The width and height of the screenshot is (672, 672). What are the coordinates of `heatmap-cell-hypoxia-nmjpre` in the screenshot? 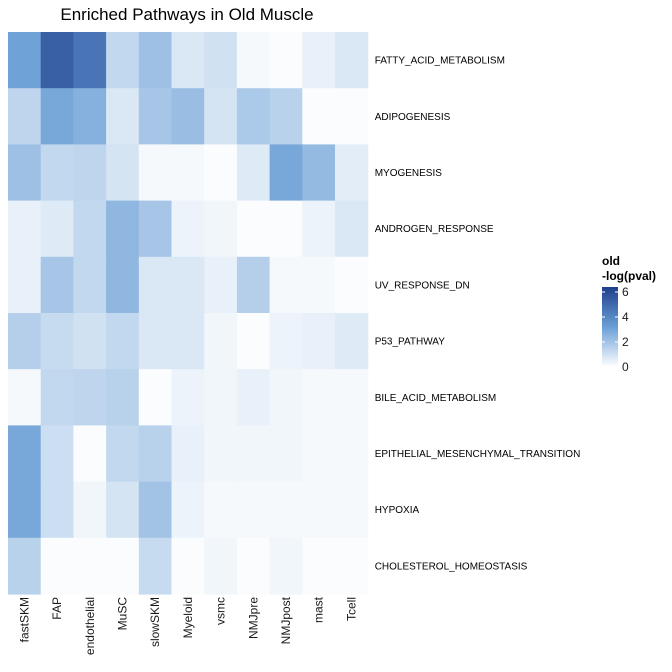 It's located at (253, 510).